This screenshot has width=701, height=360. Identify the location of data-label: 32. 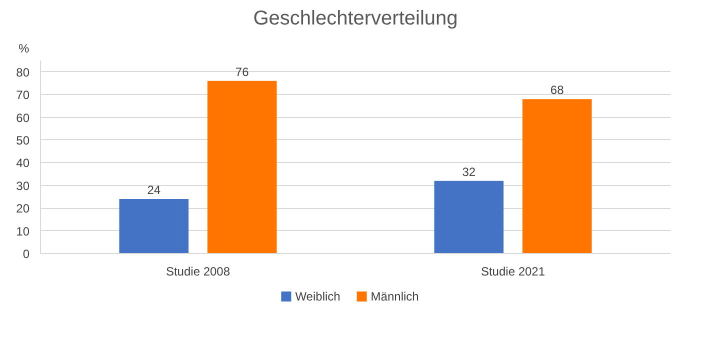
(469, 171).